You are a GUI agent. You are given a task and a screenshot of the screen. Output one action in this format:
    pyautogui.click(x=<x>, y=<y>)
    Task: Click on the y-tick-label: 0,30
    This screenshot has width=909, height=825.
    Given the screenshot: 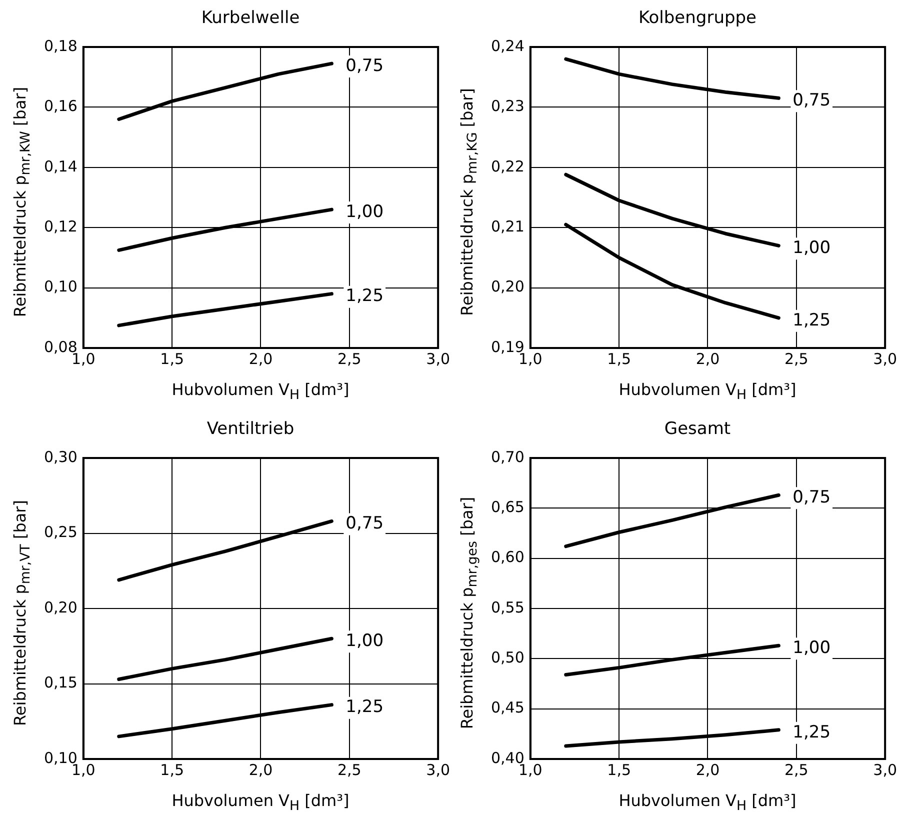 What is the action you would take?
    pyautogui.click(x=61, y=457)
    